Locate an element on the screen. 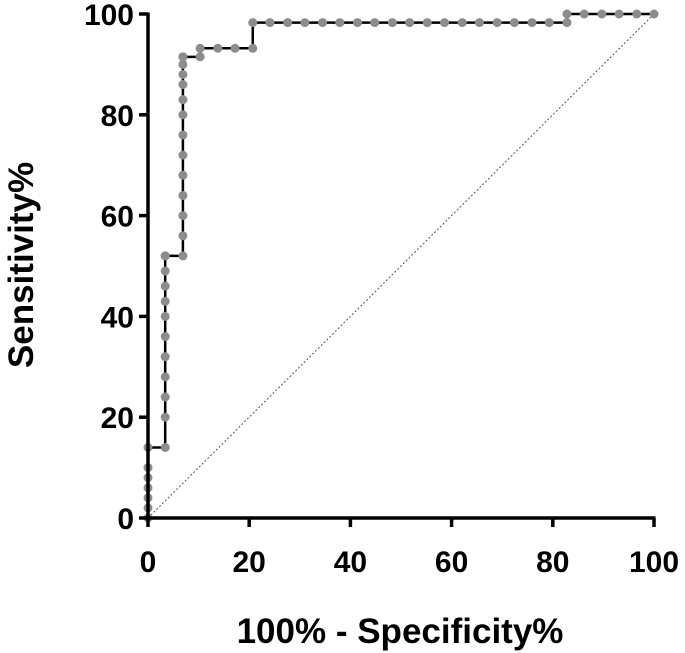  y-tick-label: 80 is located at coordinates (117, 116).